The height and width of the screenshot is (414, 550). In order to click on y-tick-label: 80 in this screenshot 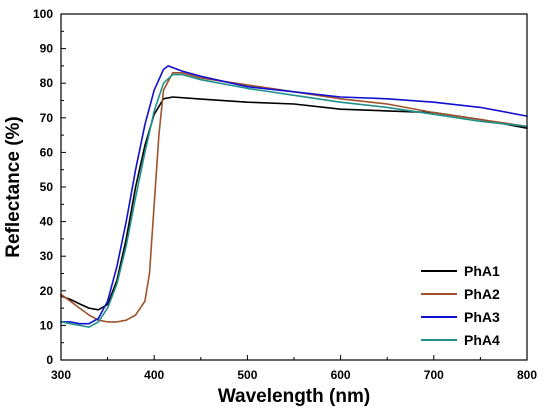, I will do `click(47, 83)`.